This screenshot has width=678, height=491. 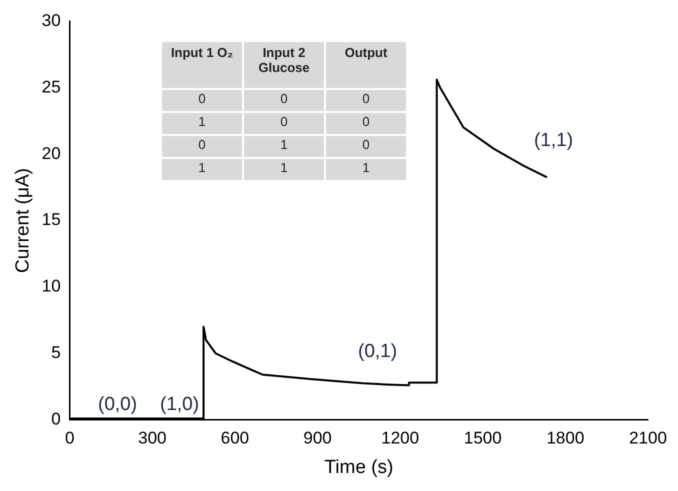 I want to click on y-tick-label: 10, so click(x=51, y=286).